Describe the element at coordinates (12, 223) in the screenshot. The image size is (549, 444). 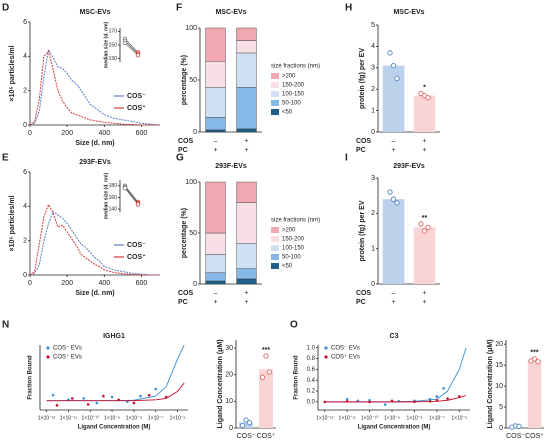
I see `y-axis-label: ×10⁵ particles/ml` at that location.